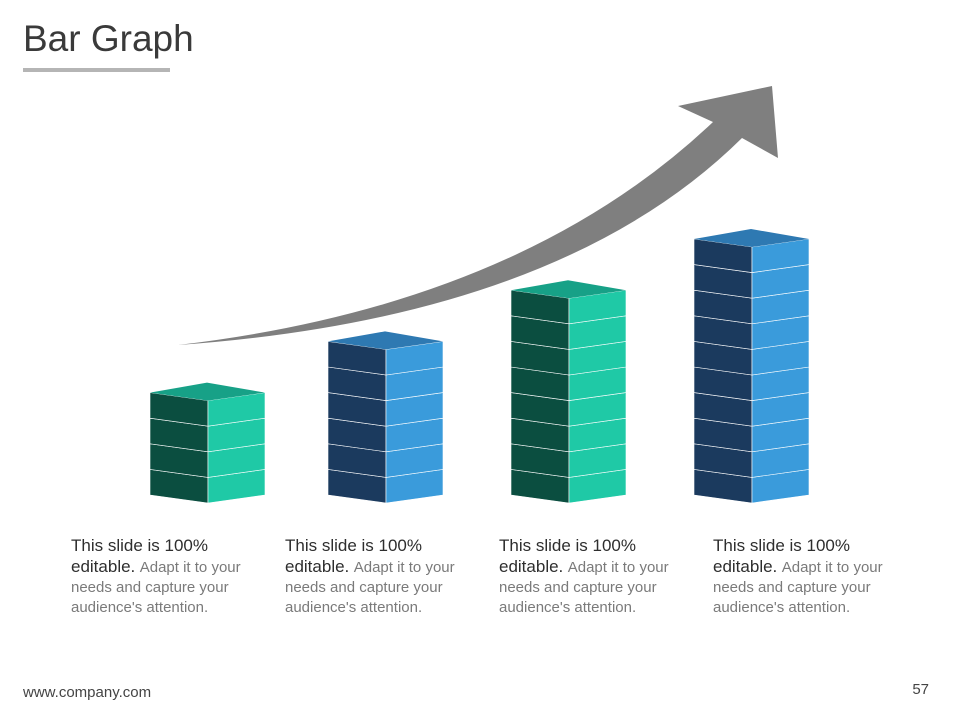 The width and height of the screenshot is (960, 720). Describe the element at coordinates (780, 255) in the screenshot. I see `block-right` at that location.